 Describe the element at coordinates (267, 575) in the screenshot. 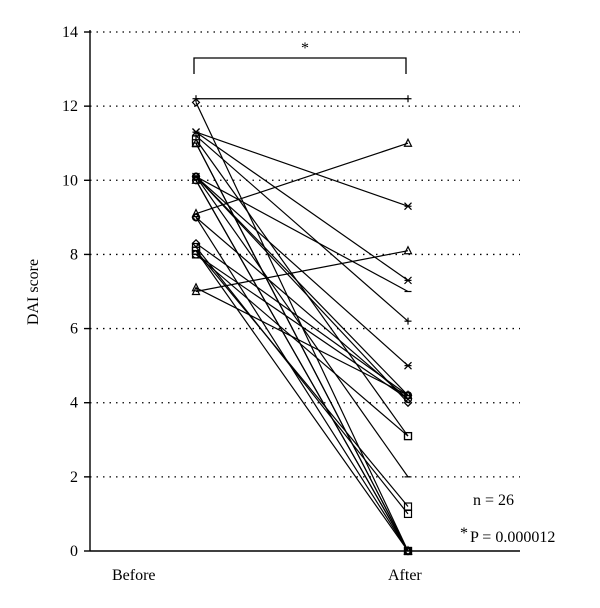

I see `x-category-labels: Before After` at that location.